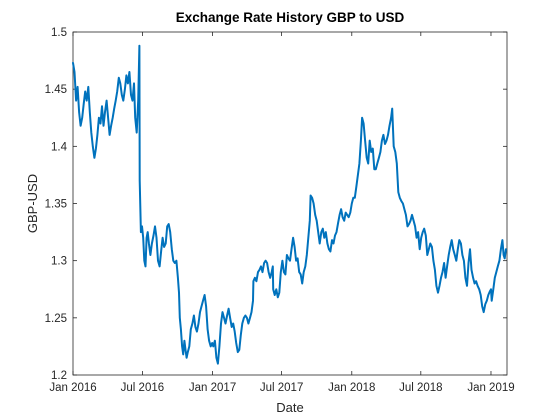  What do you see at coordinates (281, 388) in the screenshot?
I see `x-tick-label: Jul 2017` at bounding box center [281, 388].